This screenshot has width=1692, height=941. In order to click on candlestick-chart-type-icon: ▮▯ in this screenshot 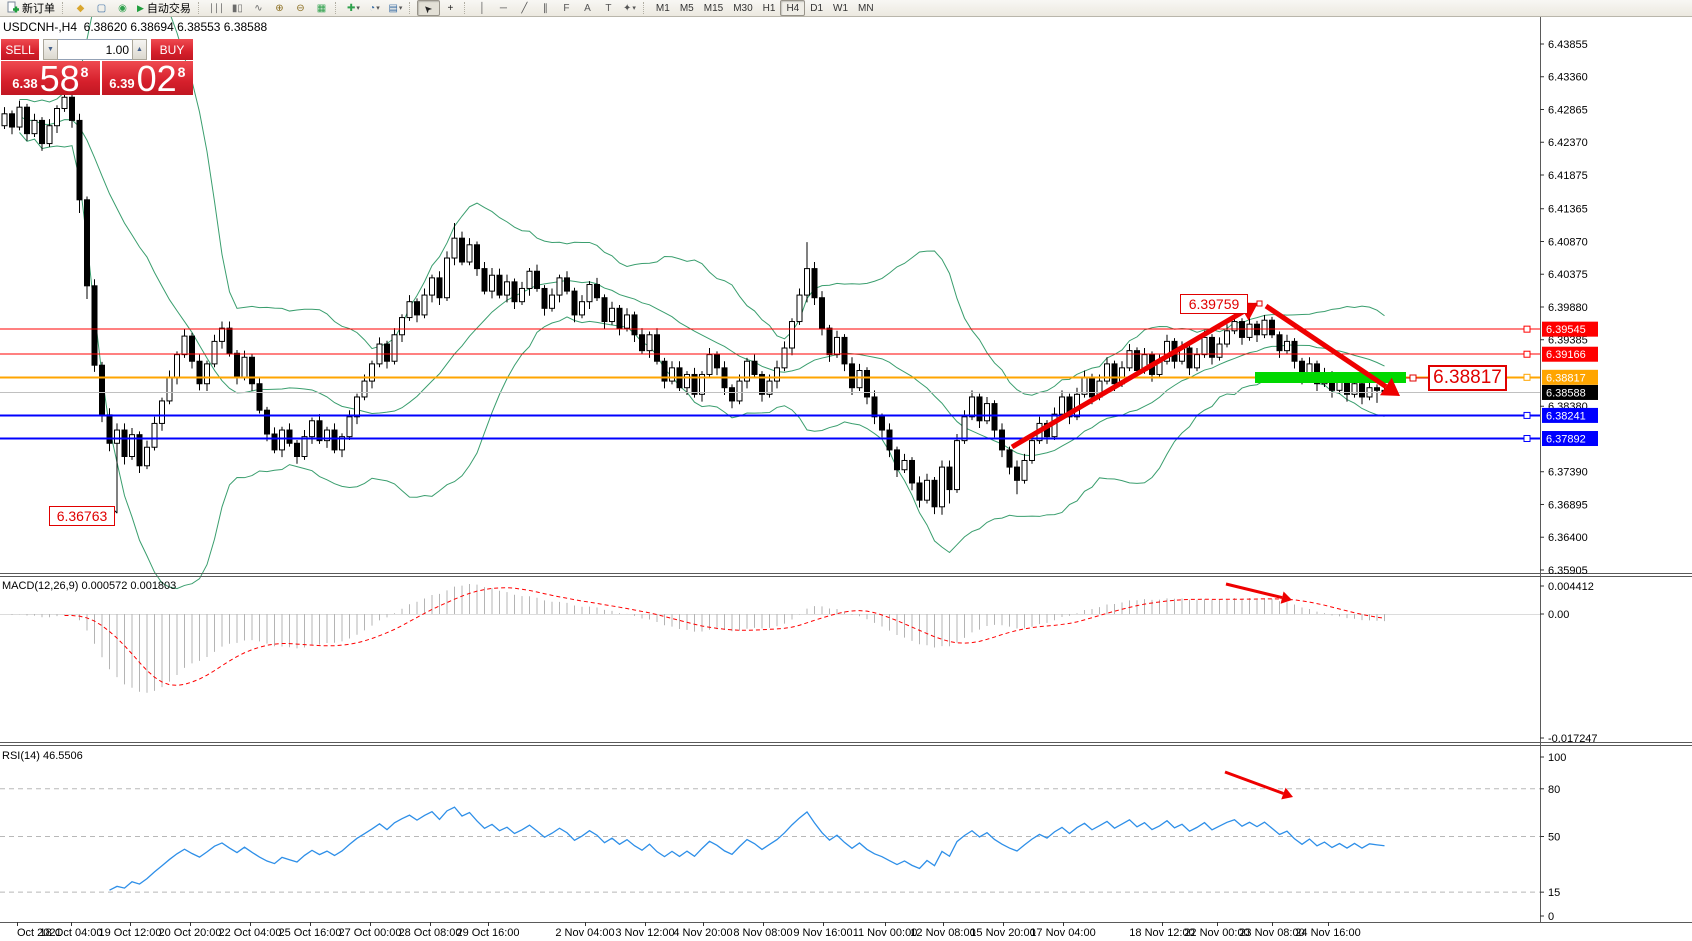, I will do `click(237, 8)`.